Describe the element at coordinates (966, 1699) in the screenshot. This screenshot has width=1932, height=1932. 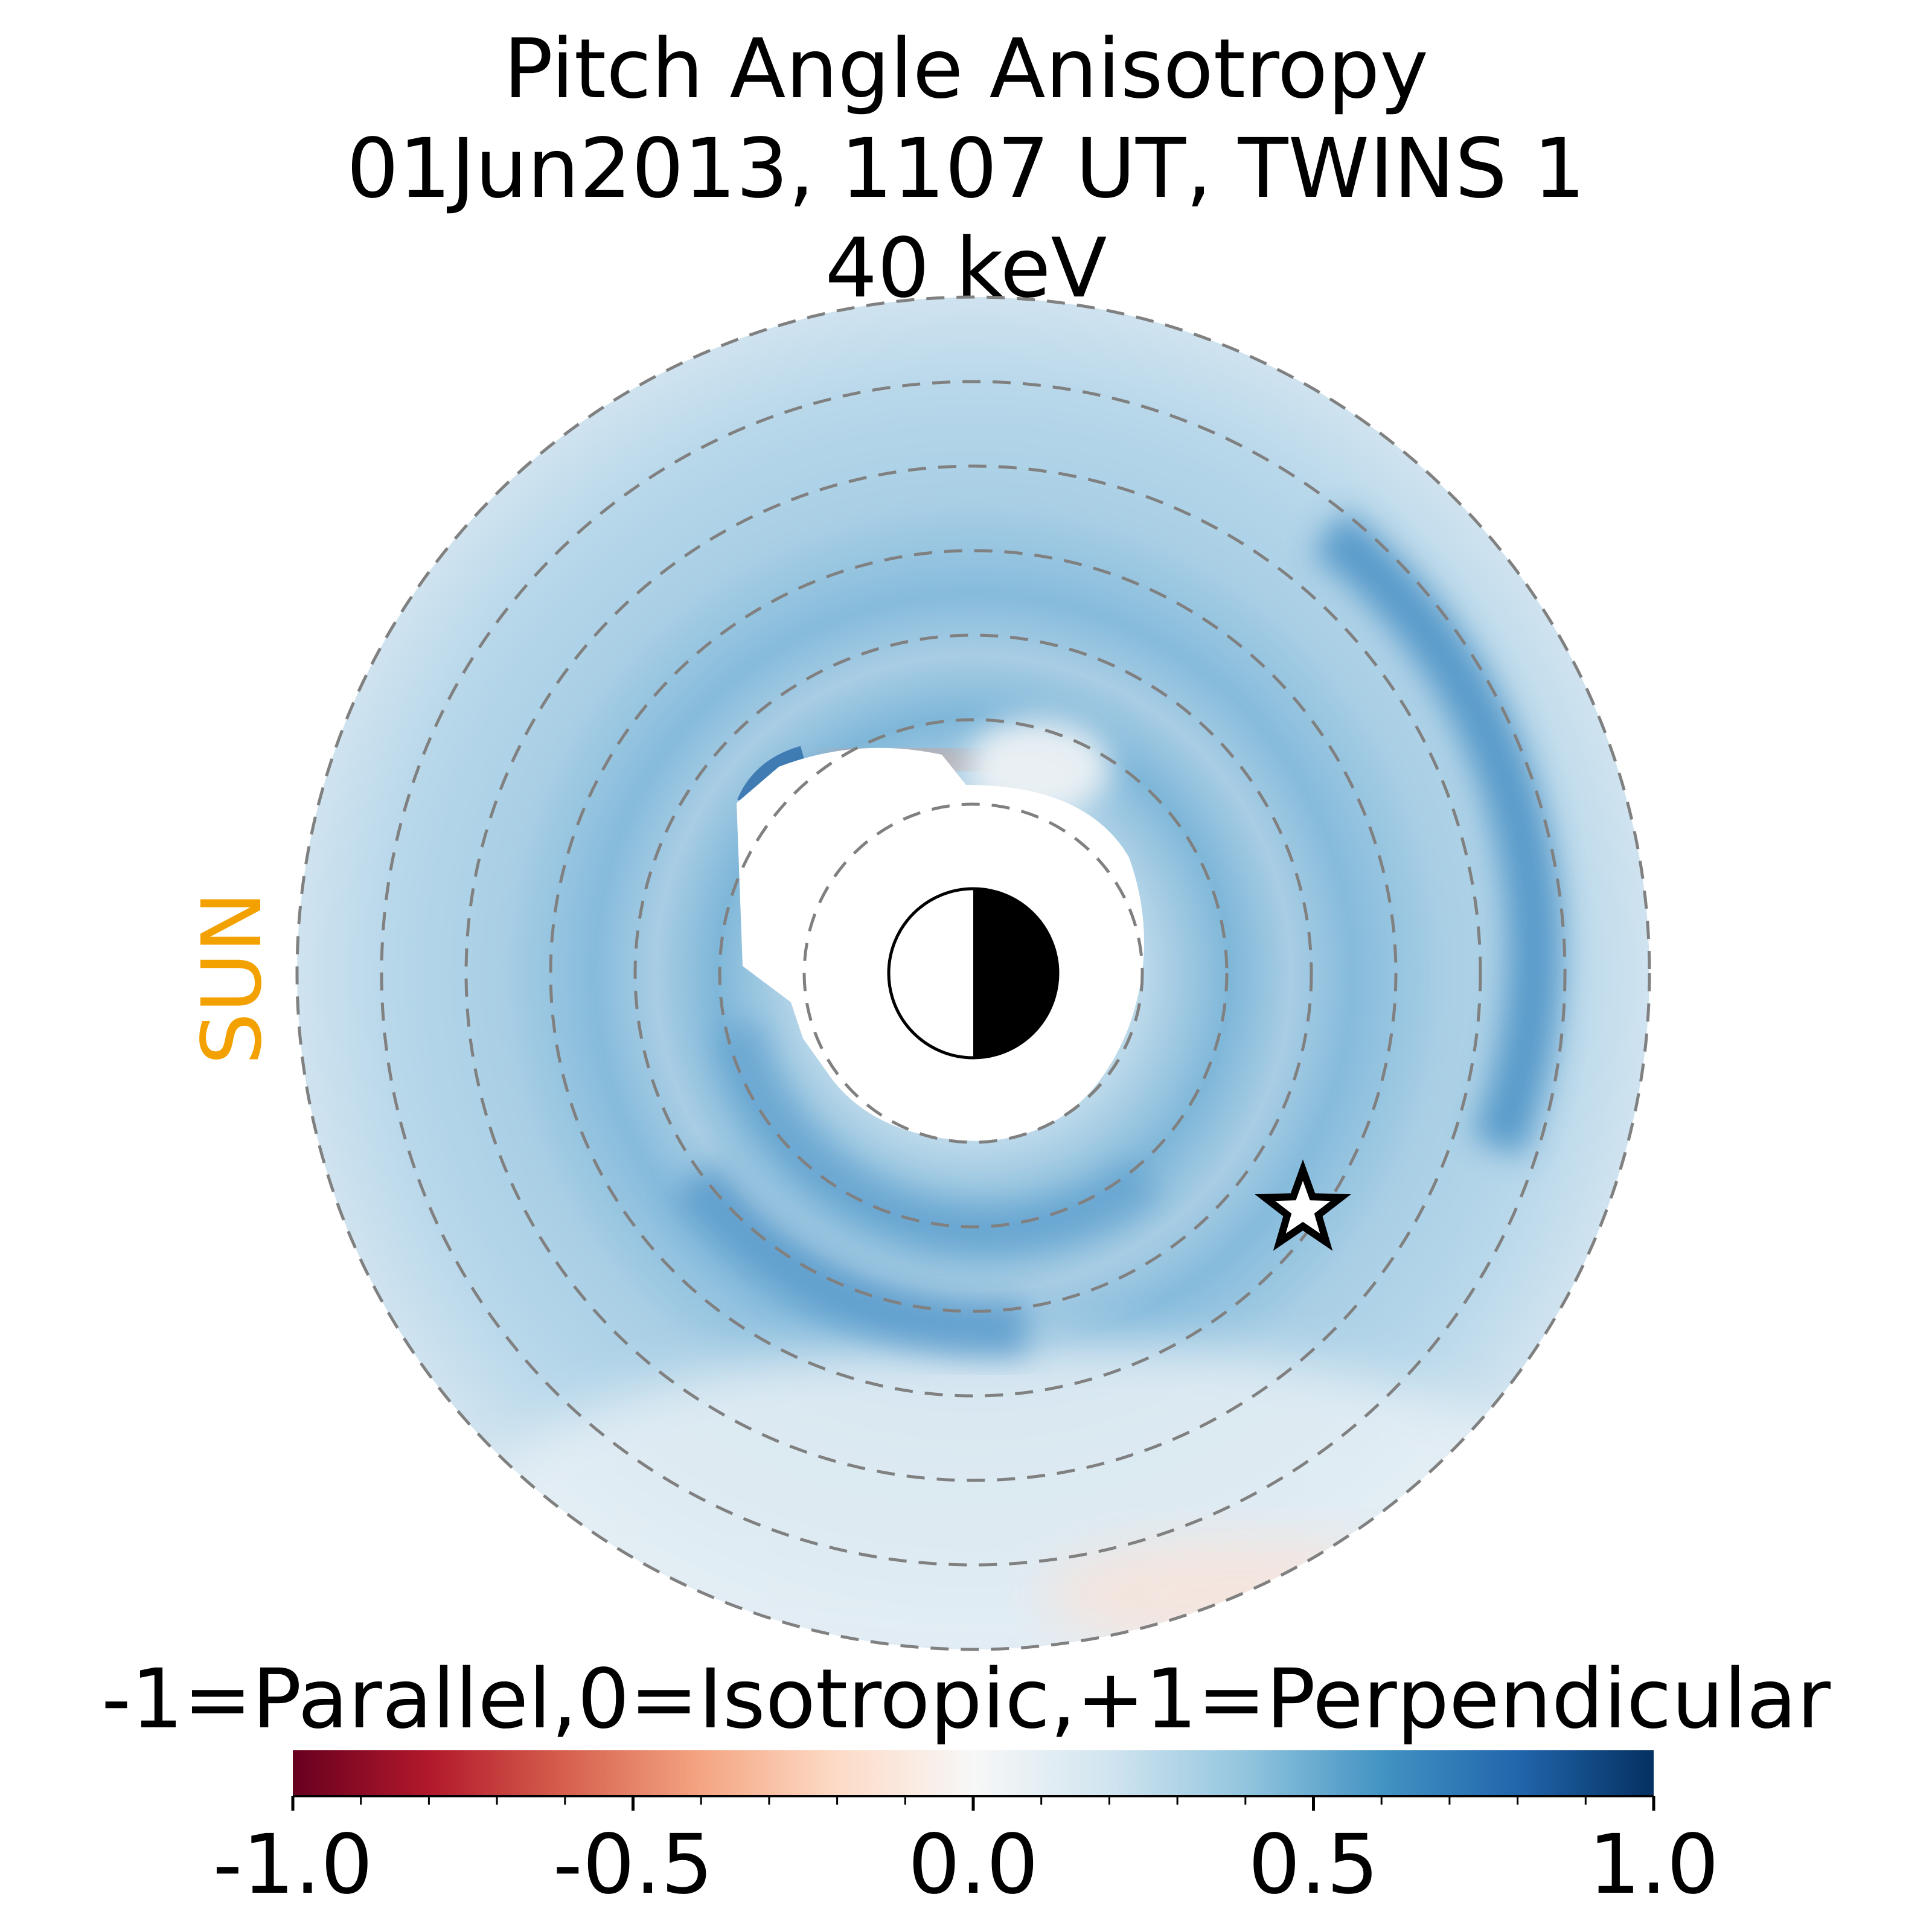
I see `colorbar-label: -1=Parallel,0=Isotropic,+1=Perpendicular` at that location.